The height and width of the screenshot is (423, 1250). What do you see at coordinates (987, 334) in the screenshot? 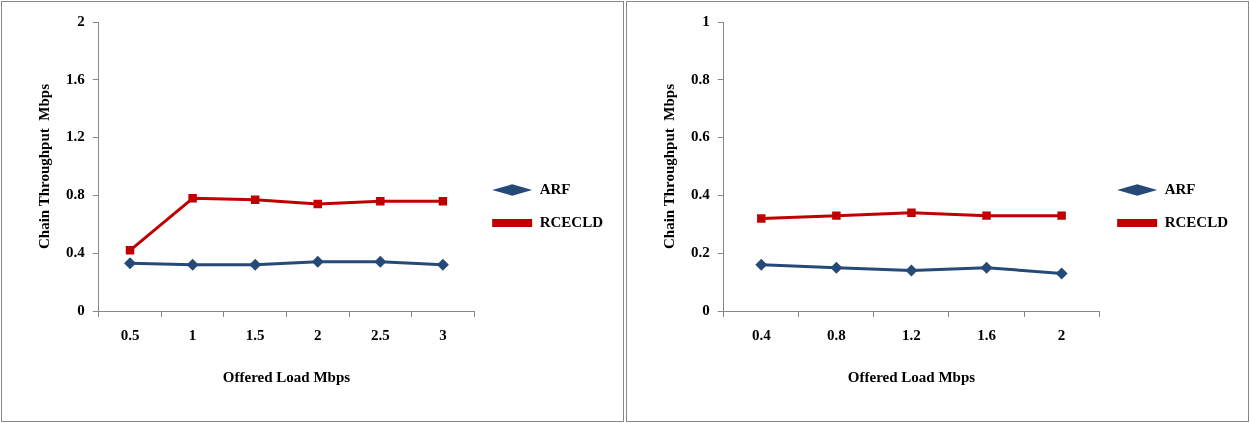
I see `x-tick-label: 1.6` at bounding box center [987, 334].